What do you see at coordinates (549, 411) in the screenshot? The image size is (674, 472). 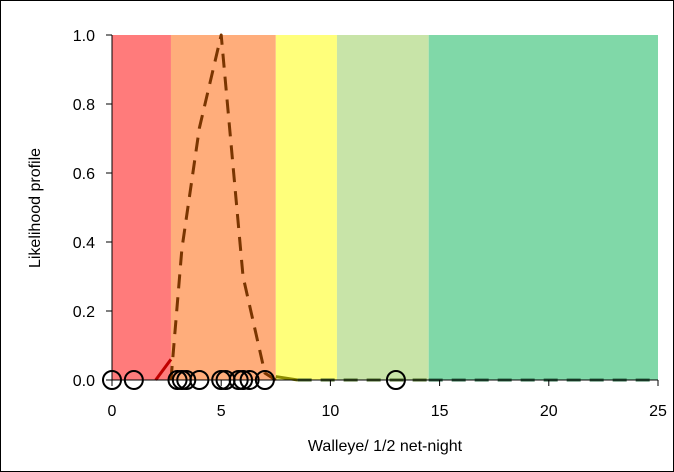 I see `x-tick-label-4: 20` at bounding box center [549, 411].